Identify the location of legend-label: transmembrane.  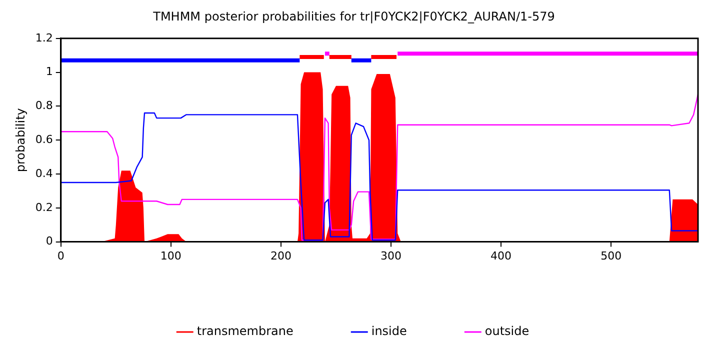
(245, 331).